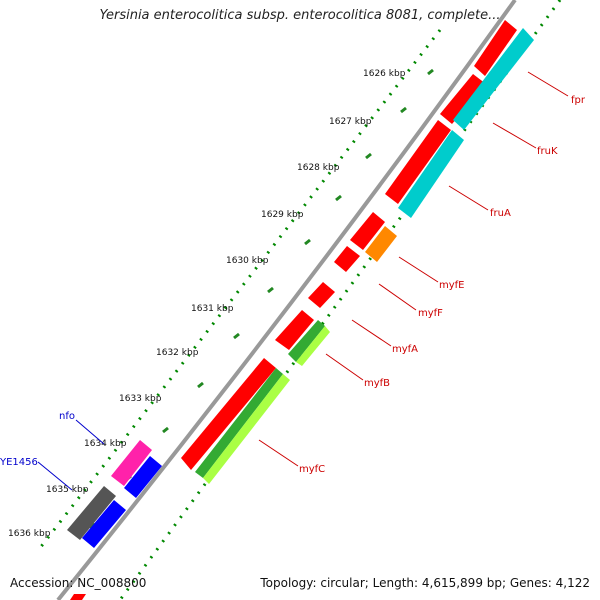 The image size is (600, 600). What do you see at coordinates (500, 213) in the screenshot?
I see `gene-label: fruA` at bounding box center [500, 213].